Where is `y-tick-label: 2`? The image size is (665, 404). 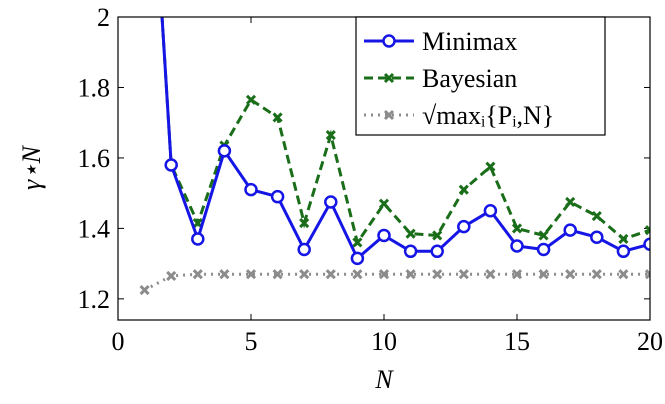
y-tick-label: 2 is located at coordinates (103, 17).